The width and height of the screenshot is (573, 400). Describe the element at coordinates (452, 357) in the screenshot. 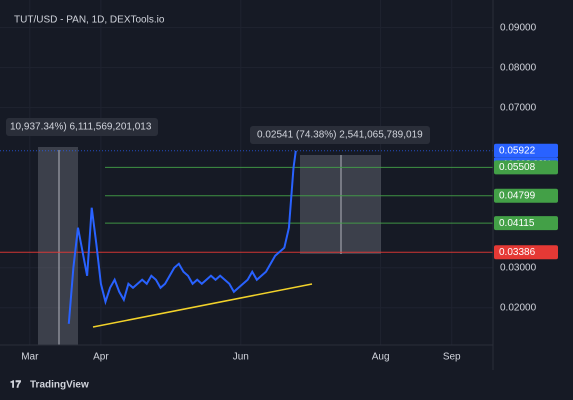

I see `x-tick-label: Sep` at that location.